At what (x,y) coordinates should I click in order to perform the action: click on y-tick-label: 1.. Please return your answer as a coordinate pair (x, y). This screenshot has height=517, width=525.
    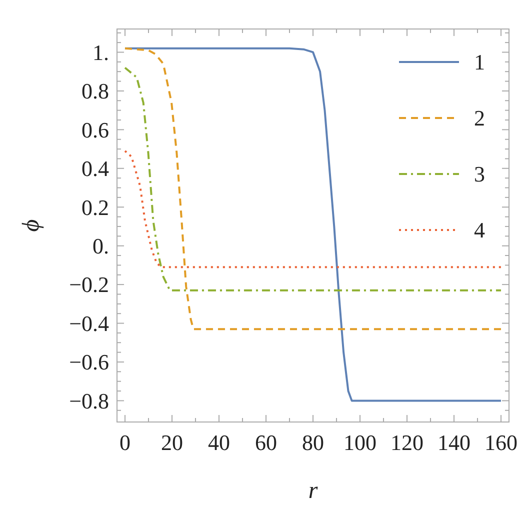
    Looking at the image, I should click on (100, 52).